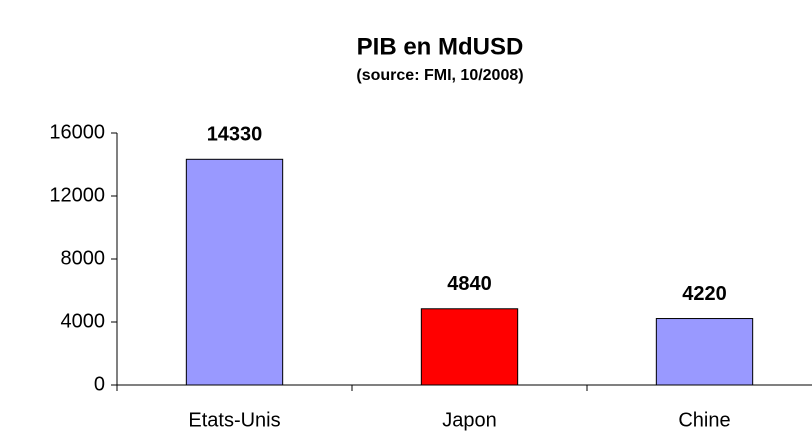  I want to click on y-tick-label: 0, so click(99, 384).